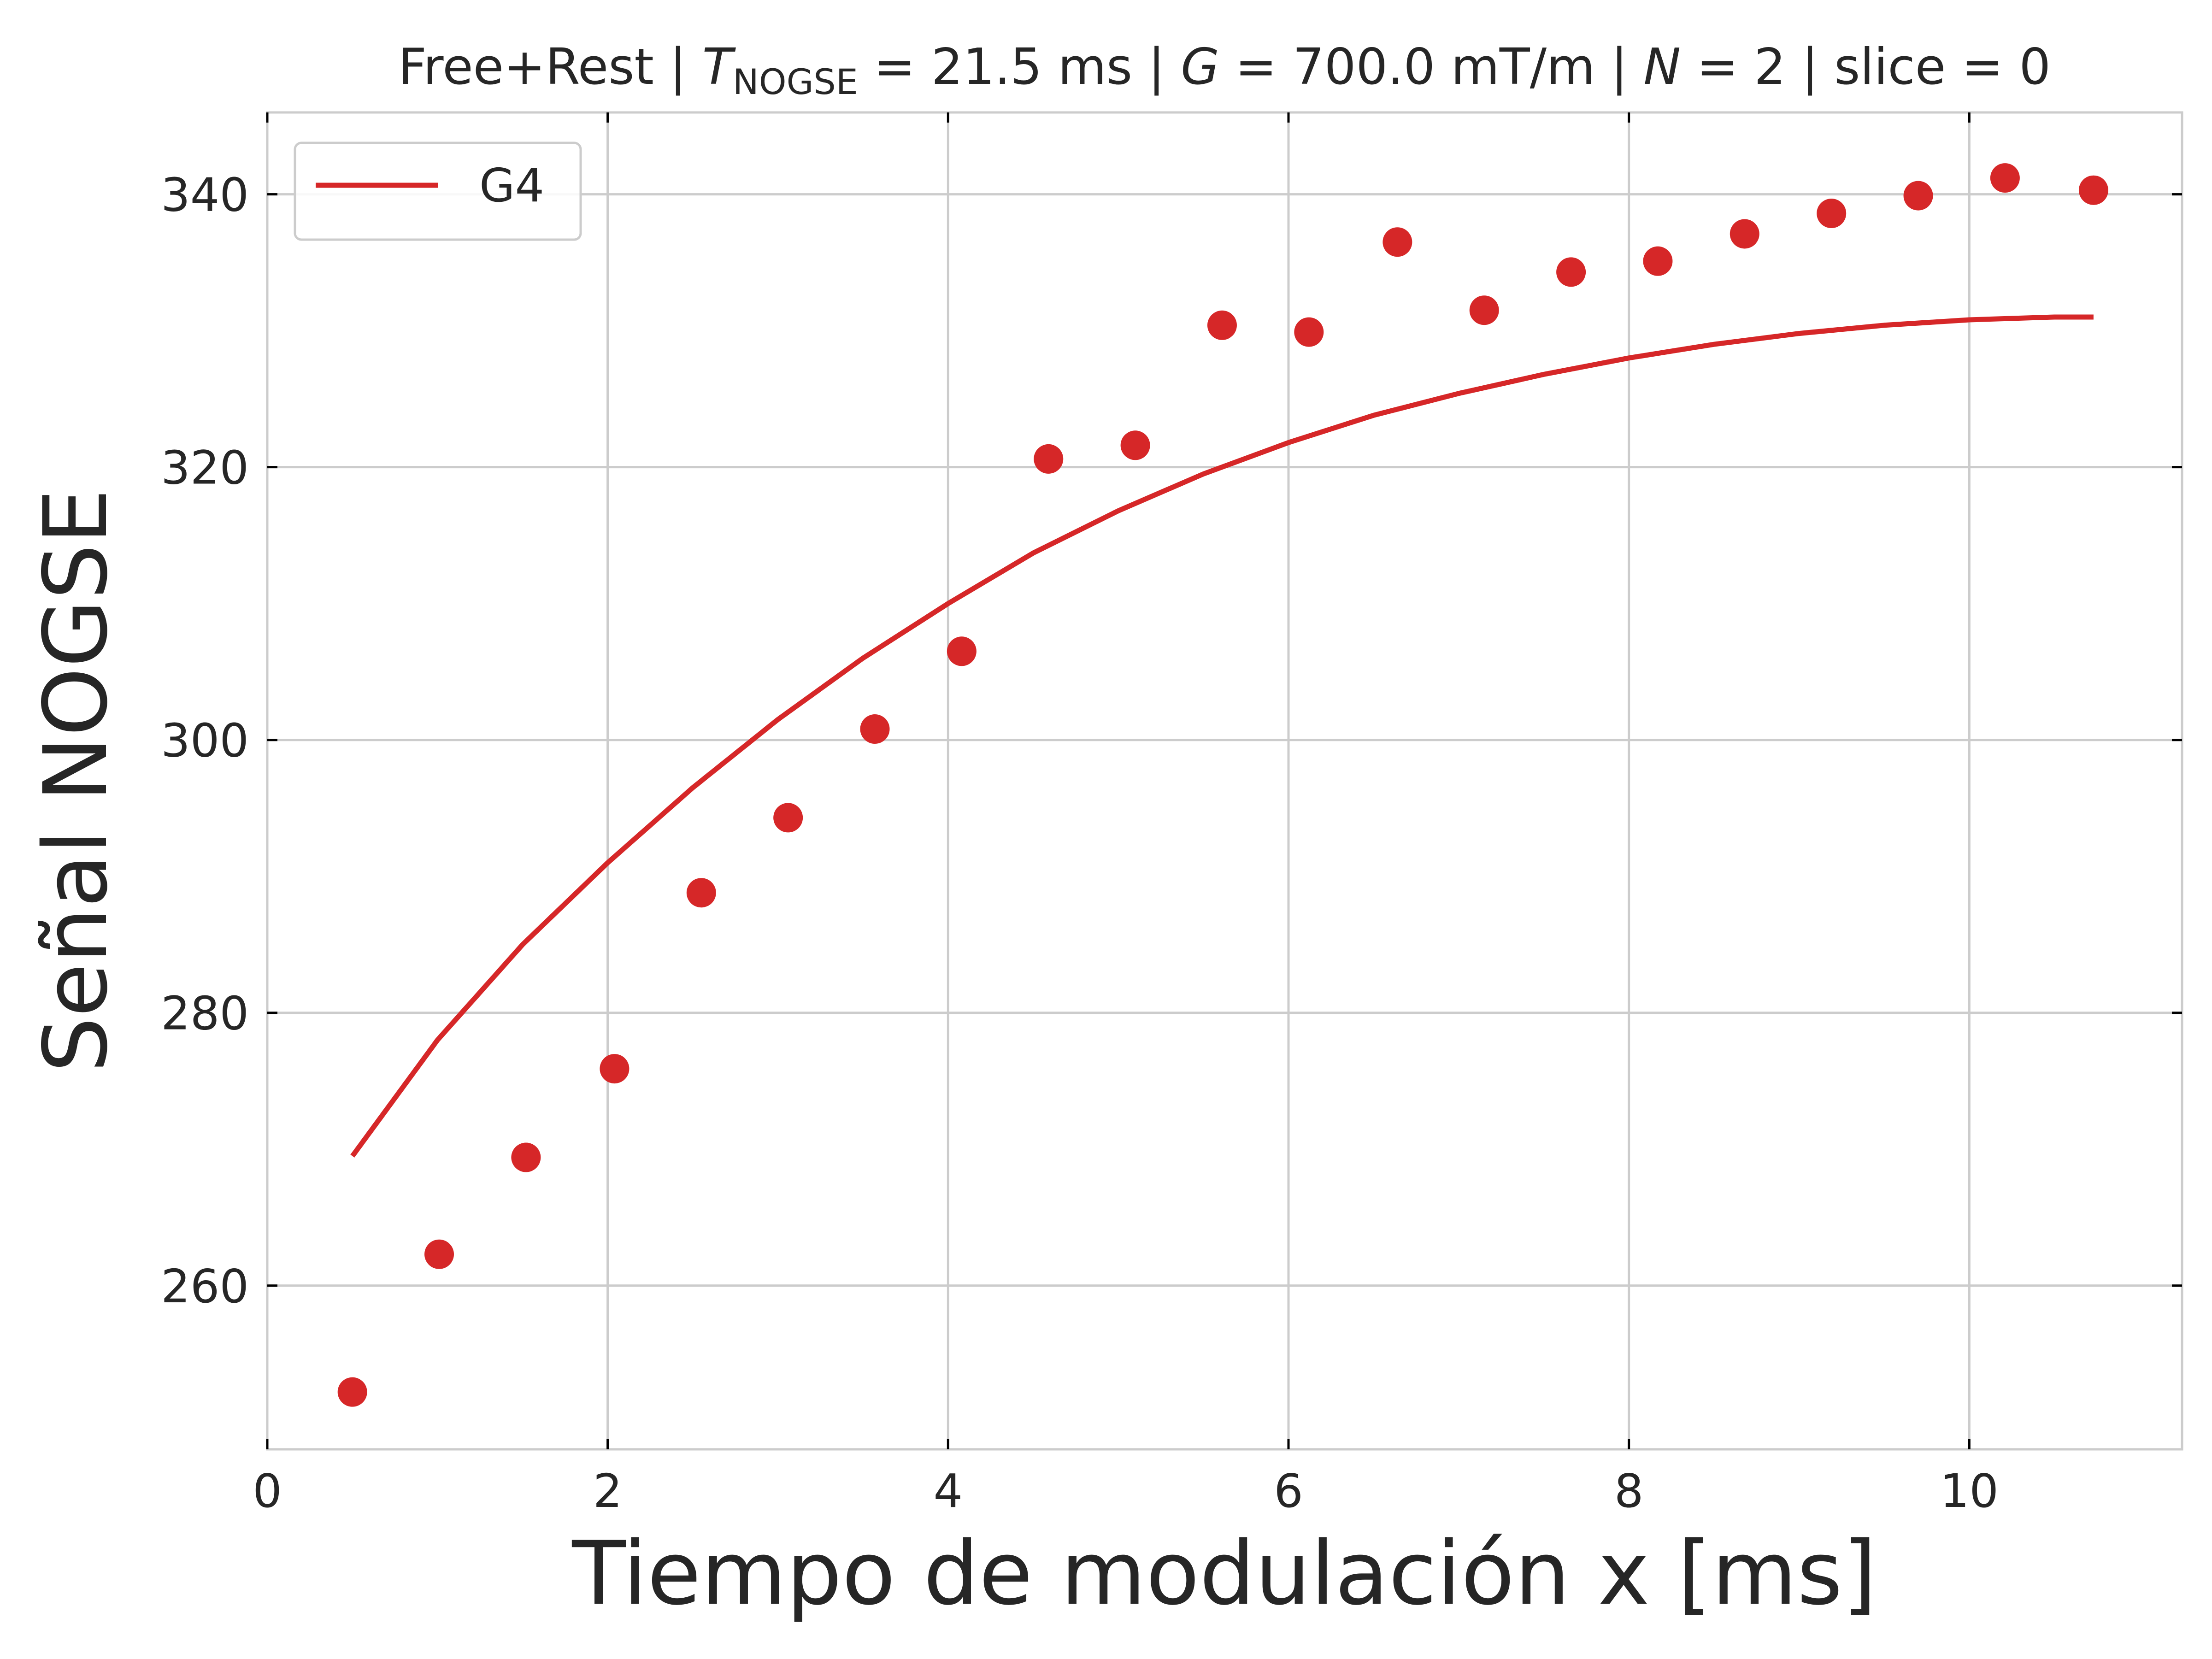  I want to click on x-tick-label: 2, so click(608, 1491).